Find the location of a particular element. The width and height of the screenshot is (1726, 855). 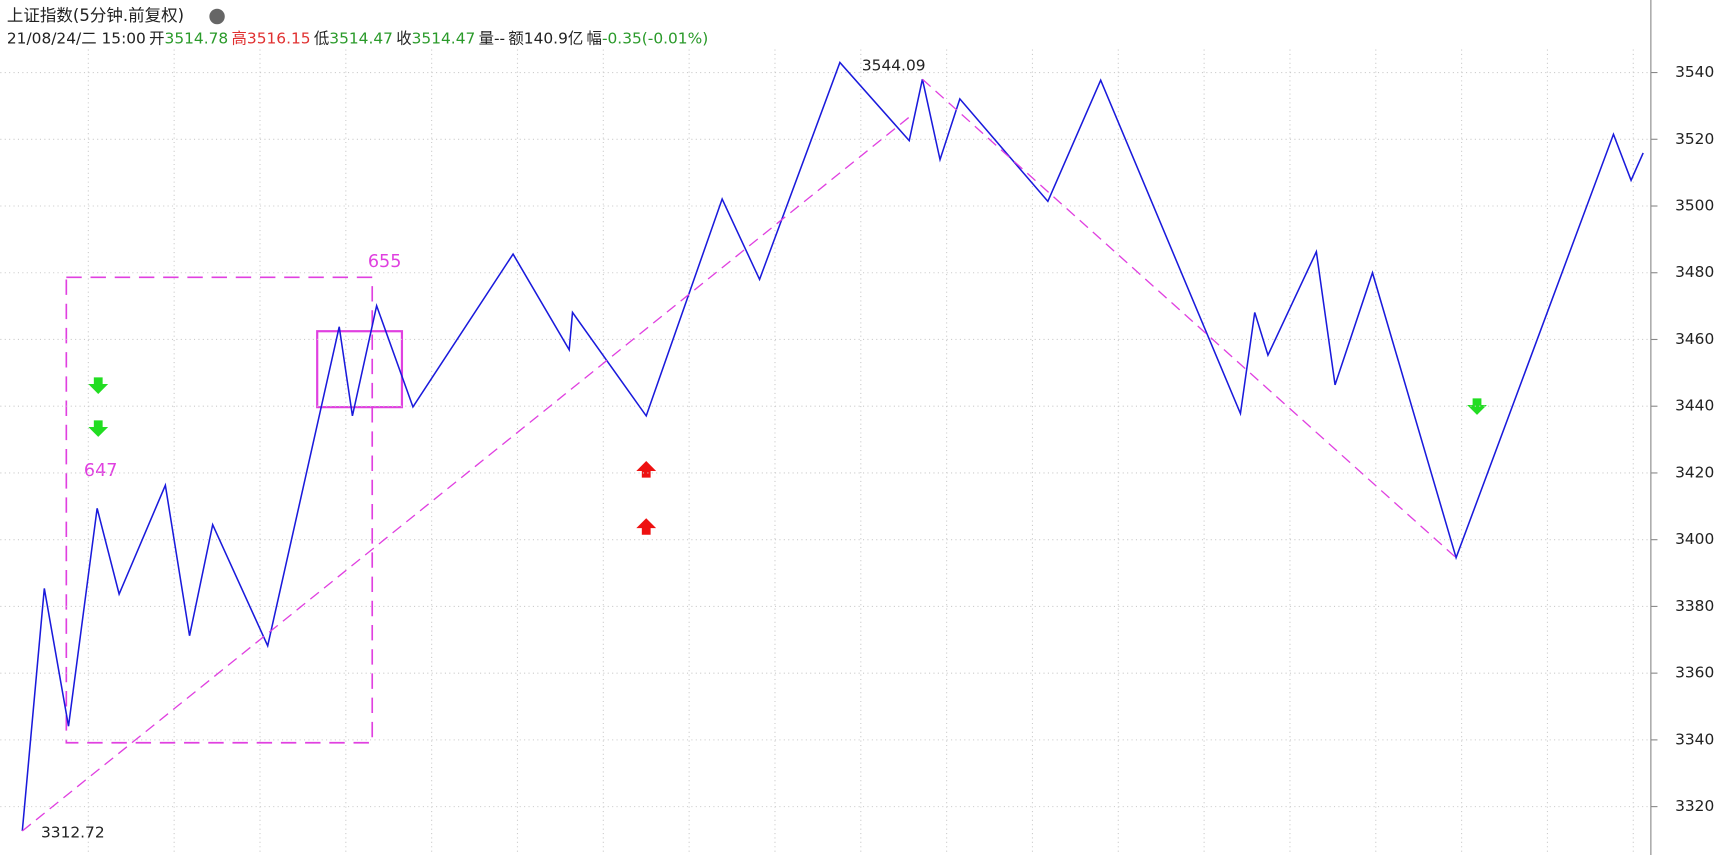

range-box is located at coordinates (219, 510).